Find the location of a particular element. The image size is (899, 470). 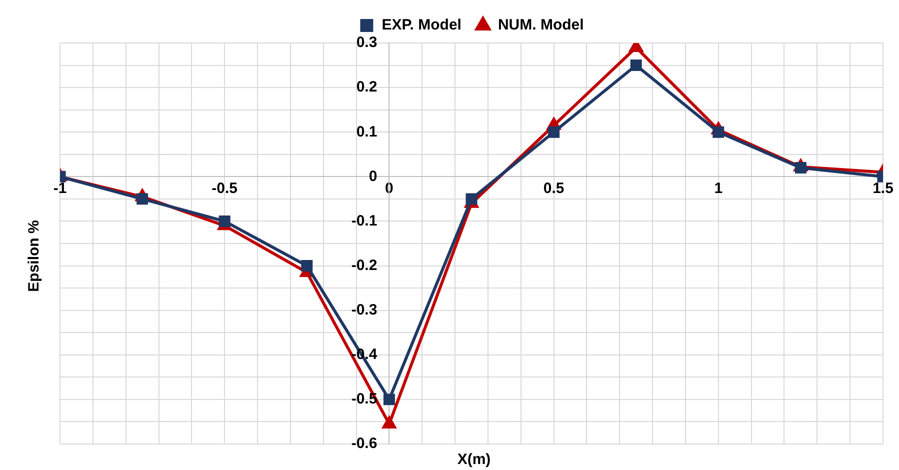

x-axis-title: X(m) is located at coordinates (474, 459).